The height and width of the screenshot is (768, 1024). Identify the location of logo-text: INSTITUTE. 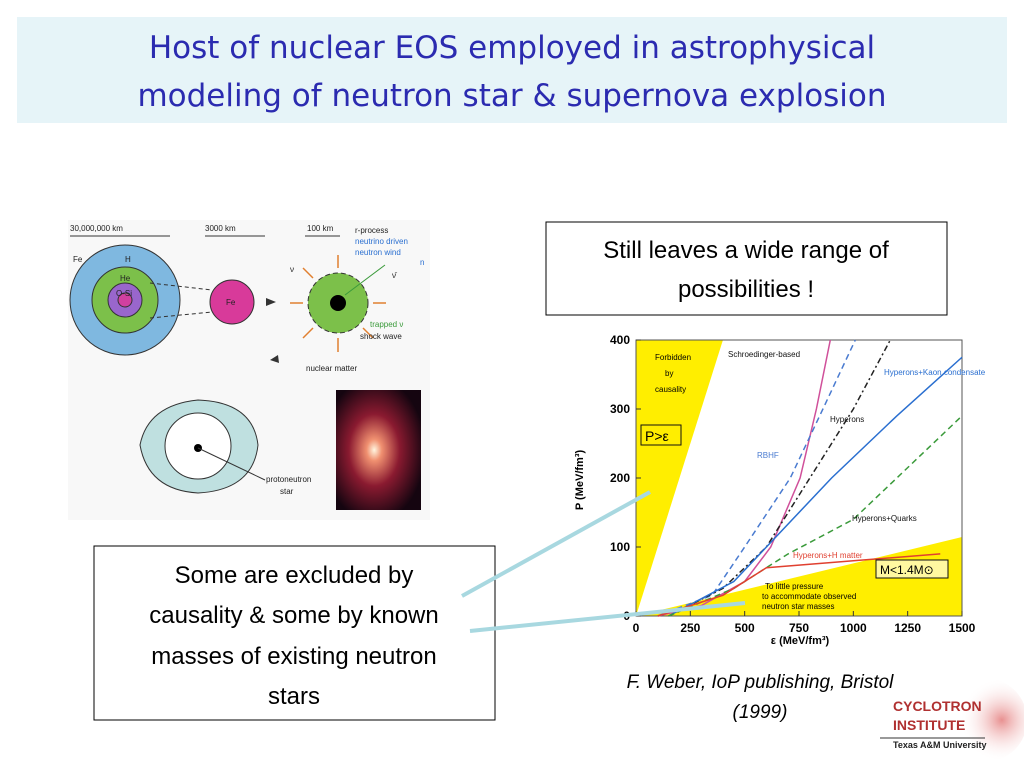
(929, 725).